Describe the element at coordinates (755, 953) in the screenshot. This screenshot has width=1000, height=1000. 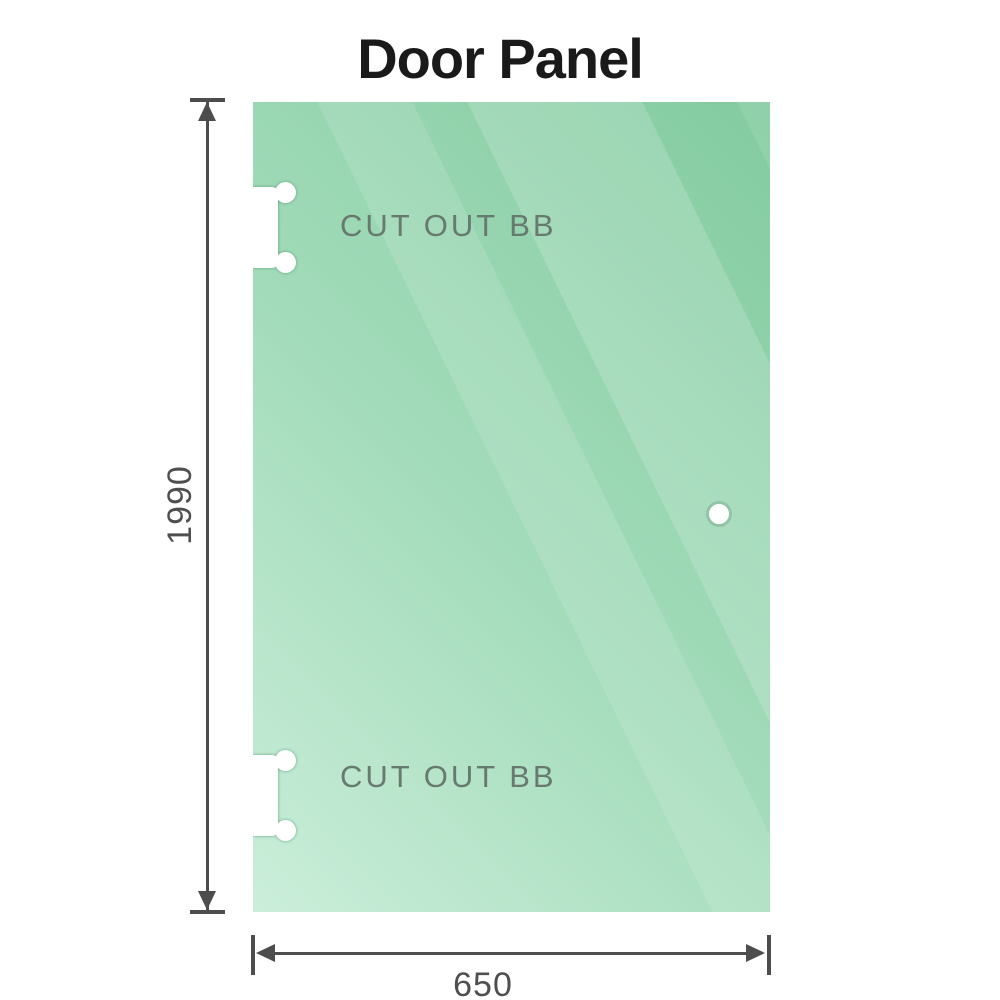
I see `arrow-right-icon` at that location.